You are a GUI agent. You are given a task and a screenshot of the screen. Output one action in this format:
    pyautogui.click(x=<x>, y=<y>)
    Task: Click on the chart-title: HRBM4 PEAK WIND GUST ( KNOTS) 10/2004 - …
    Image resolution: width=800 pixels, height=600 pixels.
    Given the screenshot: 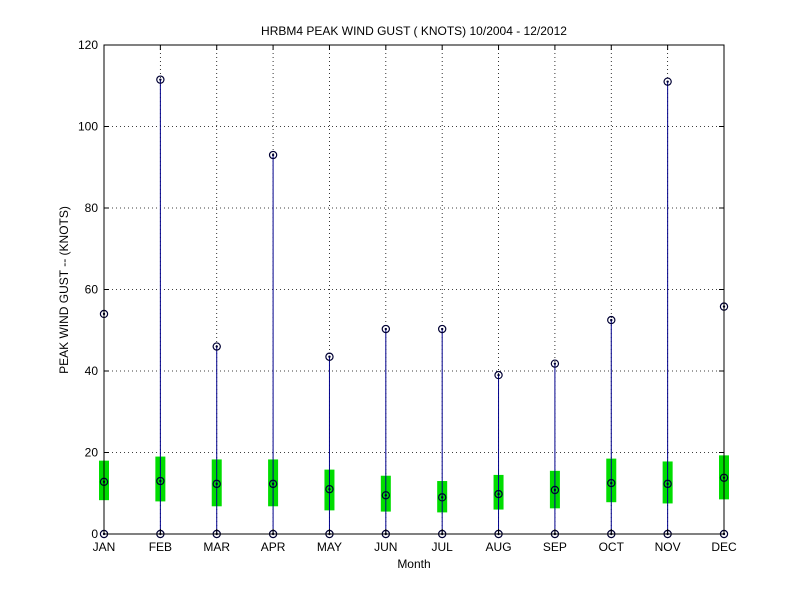 What is the action you would take?
    pyautogui.click(x=414, y=31)
    